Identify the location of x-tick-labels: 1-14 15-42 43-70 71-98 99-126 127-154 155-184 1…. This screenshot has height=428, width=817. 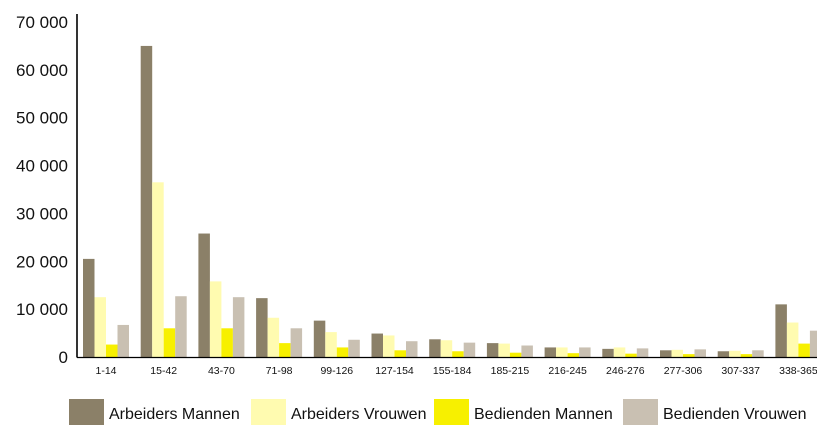
(456, 371).